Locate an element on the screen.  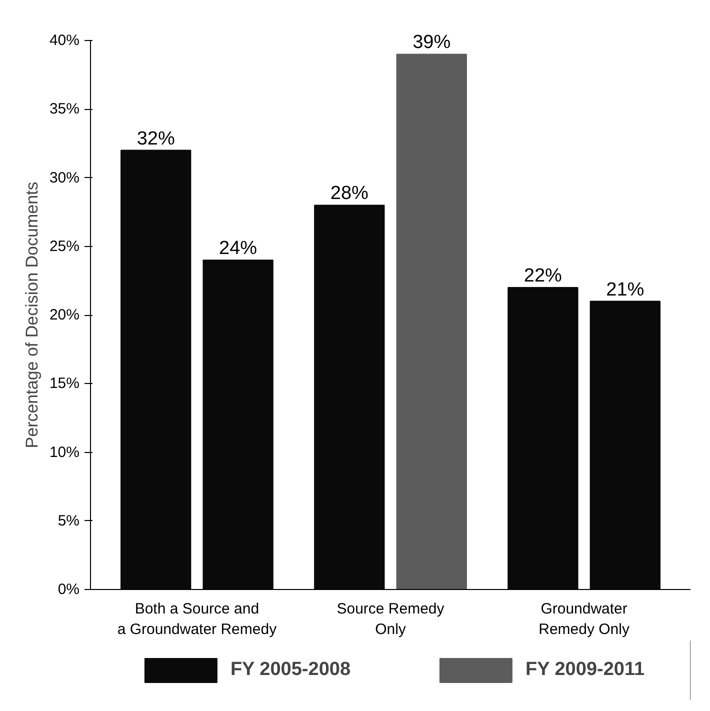
y-tick-label: 25% is located at coordinates (64, 246).